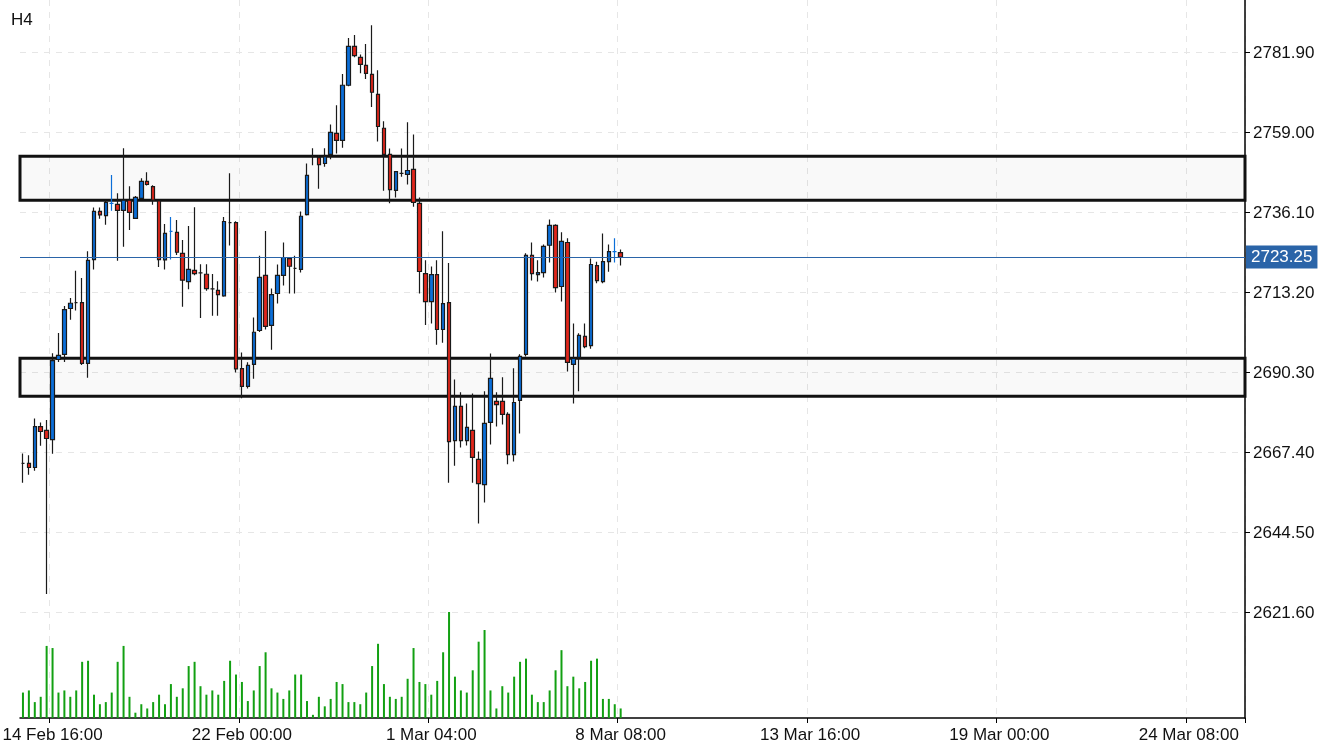 This screenshot has height=750, width=1334. What do you see at coordinates (1282, 257) in the screenshot?
I see `ref-line-label: 2723.25` at bounding box center [1282, 257].